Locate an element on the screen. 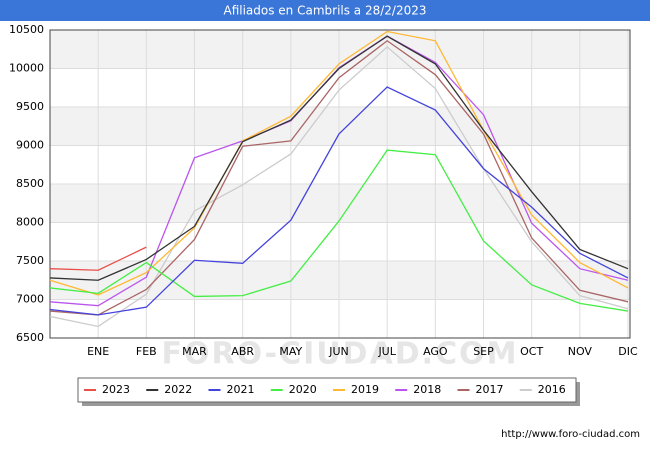 Image resolution: width=650 pixels, height=454 pixels. legend is located at coordinates (327, 390).